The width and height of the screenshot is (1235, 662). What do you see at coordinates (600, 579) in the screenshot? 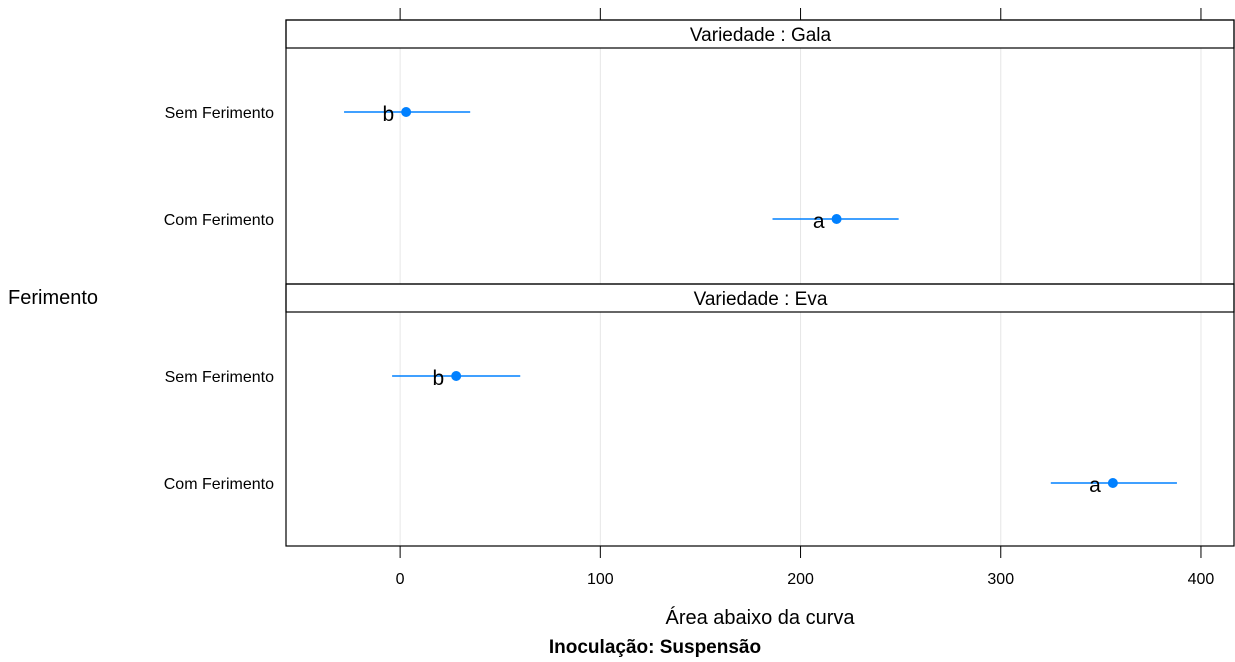
I see `x-tick-label: 100` at bounding box center [600, 579].